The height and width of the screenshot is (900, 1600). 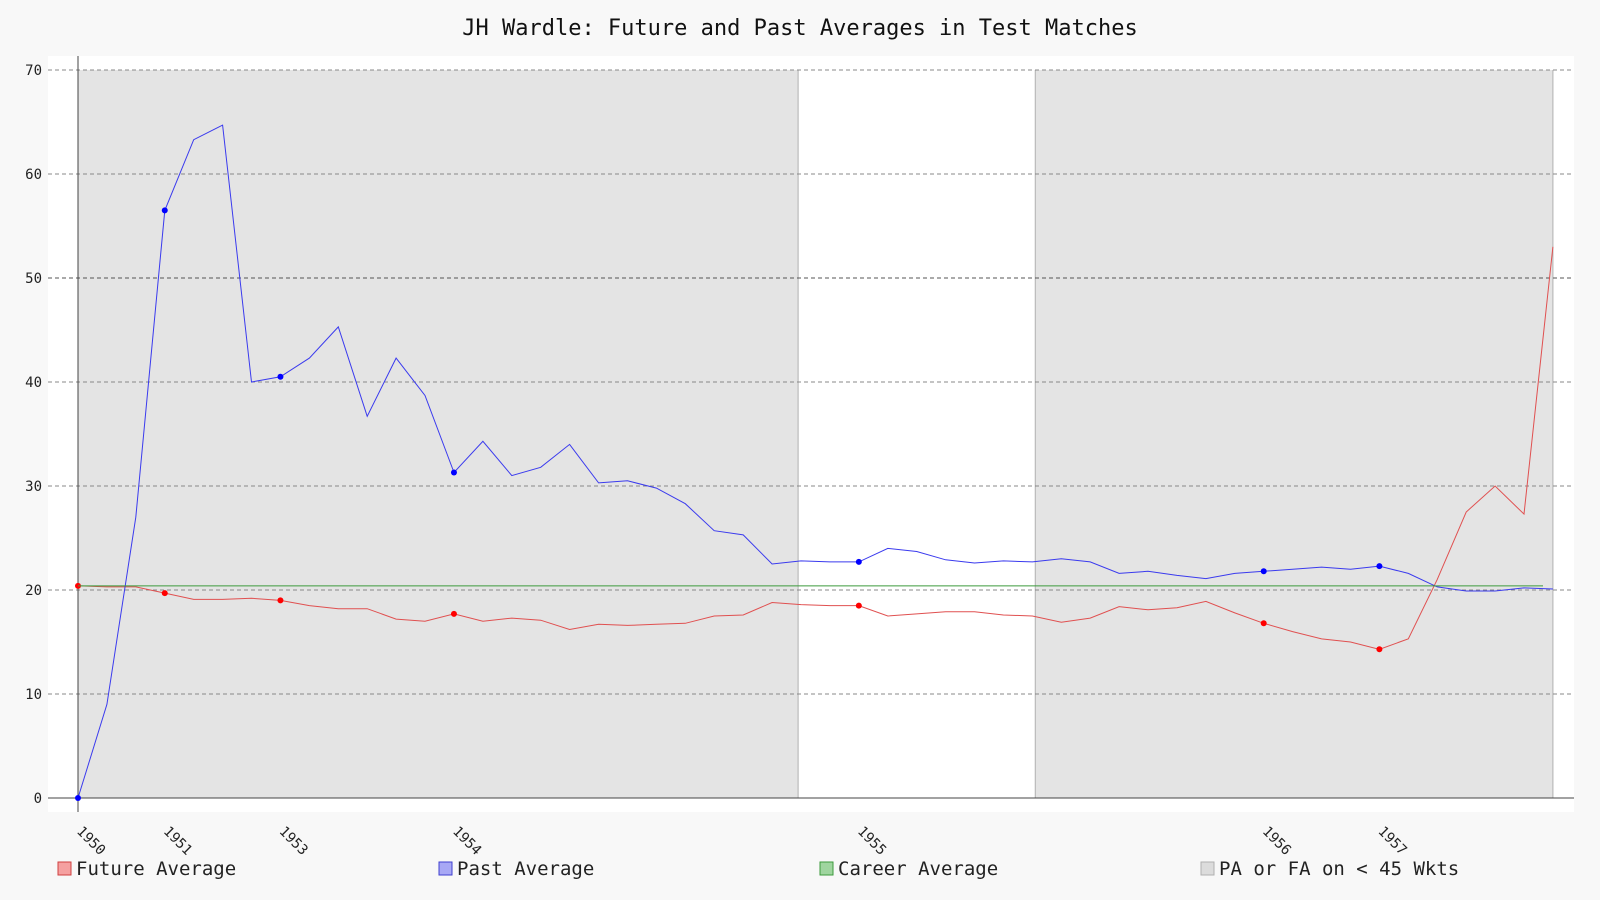 I want to click on legend-swatch-future, so click(x=64, y=868).